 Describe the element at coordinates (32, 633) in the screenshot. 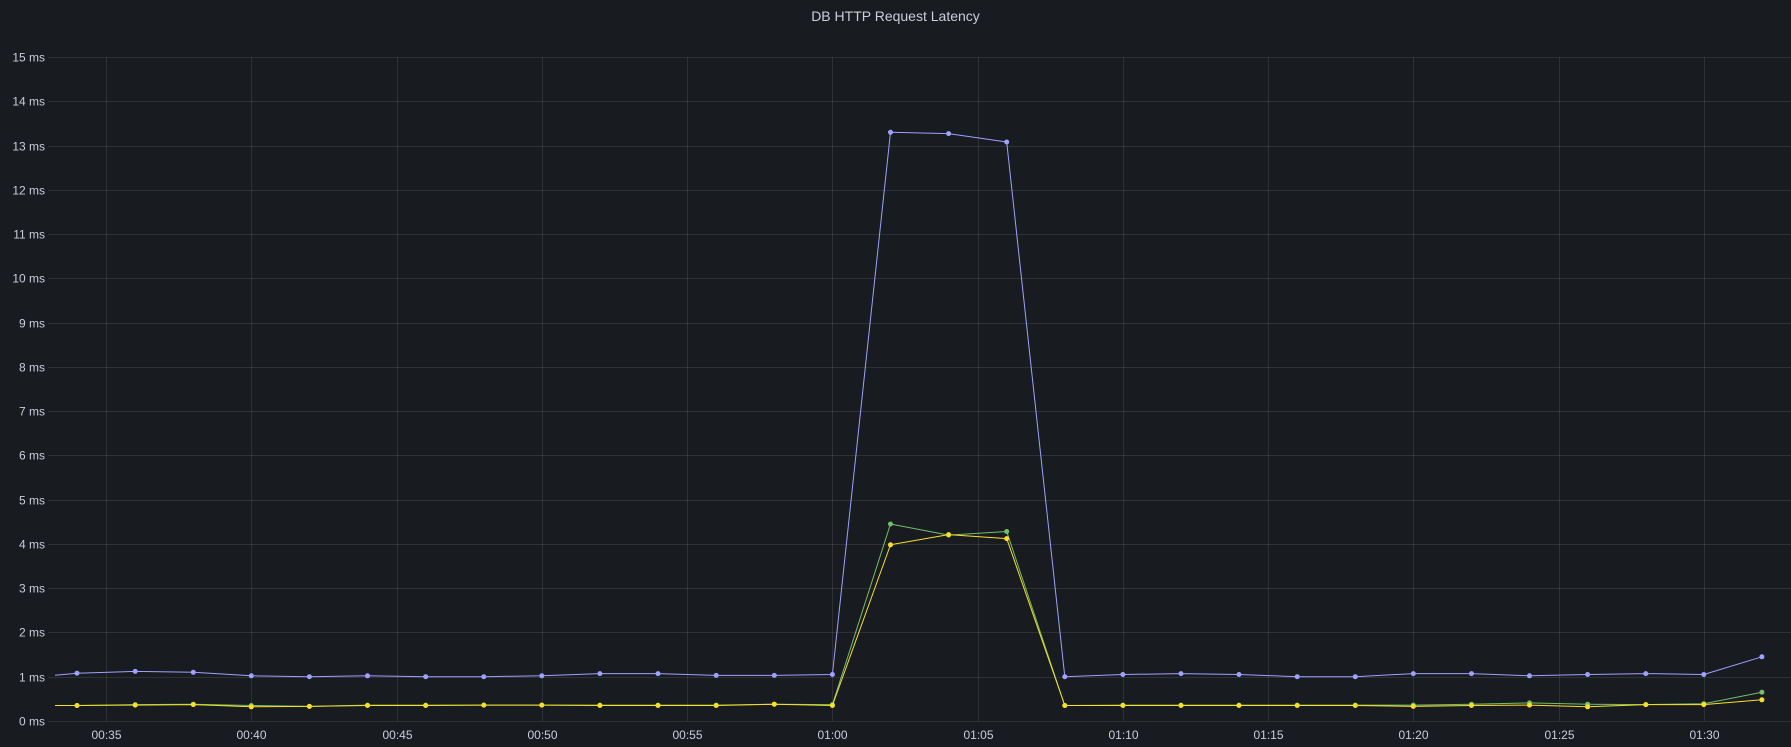

I see `y-tick-label: 2 ms` at that location.